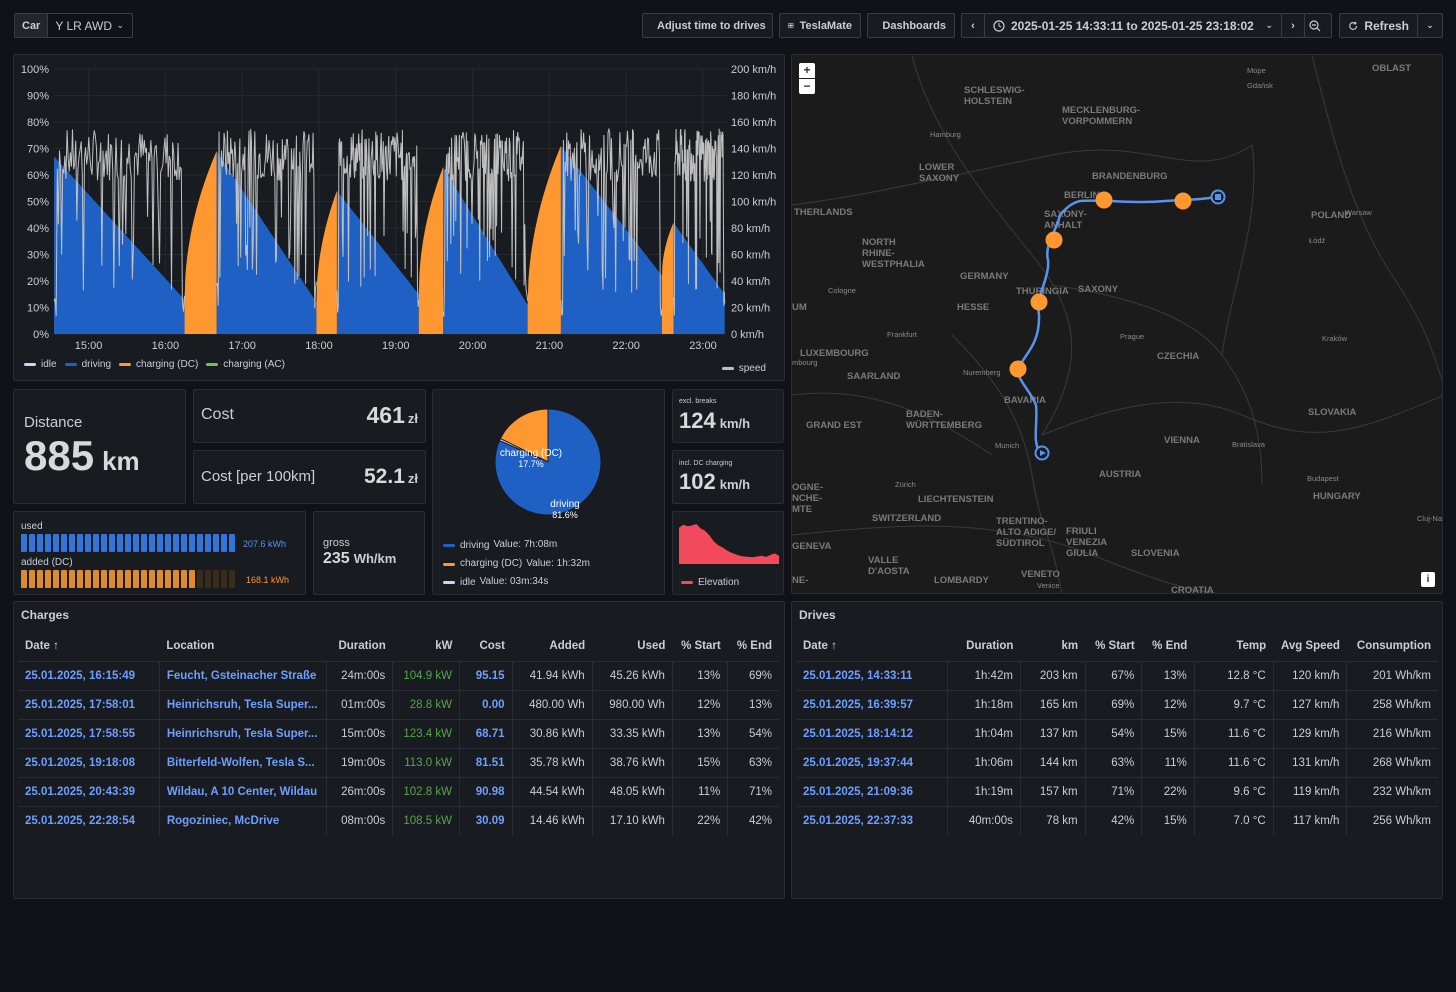 Image resolution: width=1456 pixels, height=992 pixels. I want to click on map-label: UM, so click(799, 307).